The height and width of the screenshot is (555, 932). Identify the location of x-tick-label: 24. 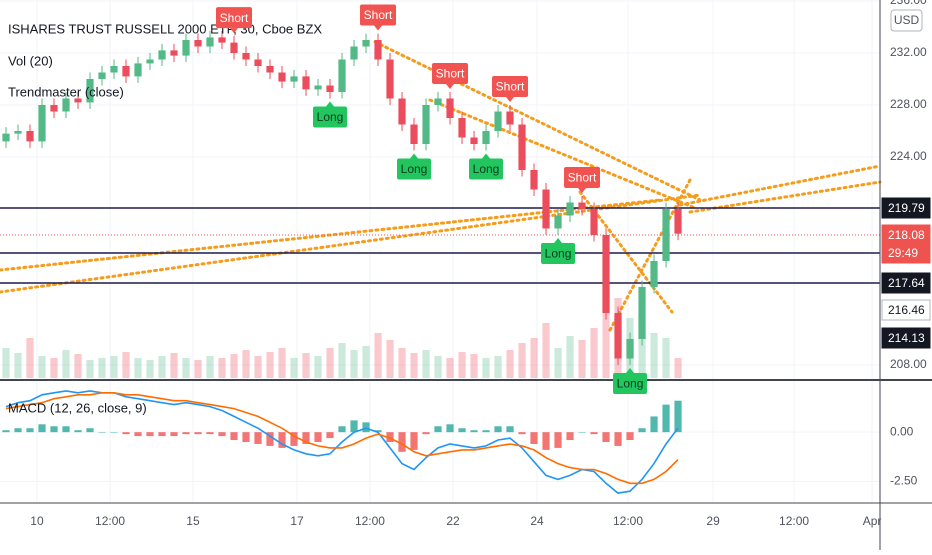
(537, 521).